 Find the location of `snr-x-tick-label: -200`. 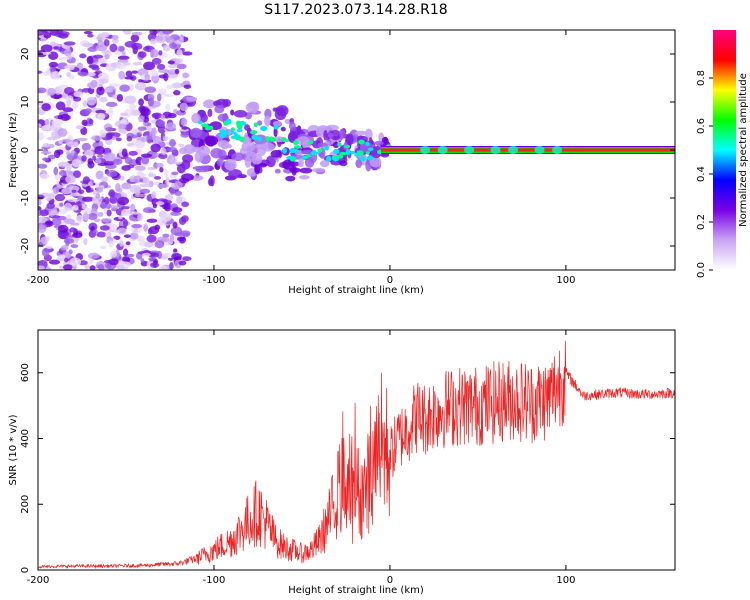

snr-x-tick-label: -200 is located at coordinates (38, 580).